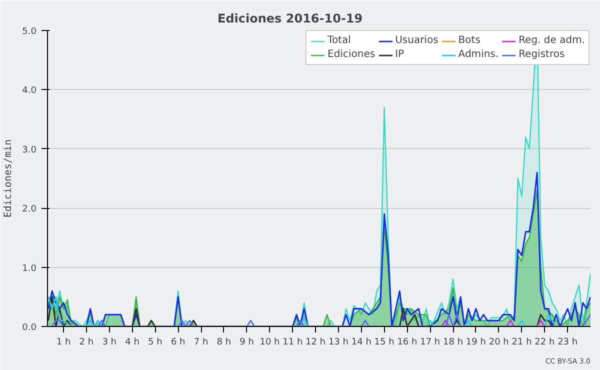 This screenshot has width=600, height=370. I want to click on x-tick-label: 17 h, so click(430, 343).